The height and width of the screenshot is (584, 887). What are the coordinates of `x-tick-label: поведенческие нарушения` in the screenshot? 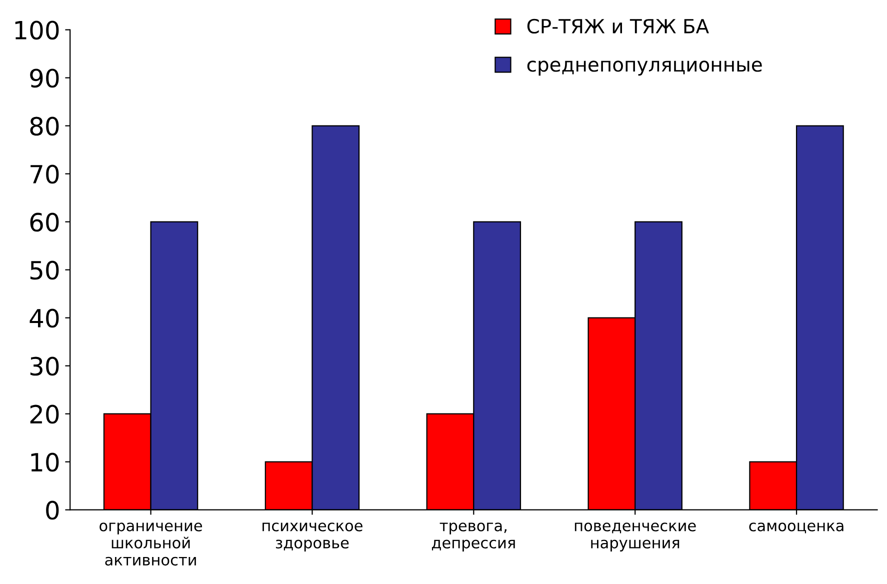 It's located at (635, 537).